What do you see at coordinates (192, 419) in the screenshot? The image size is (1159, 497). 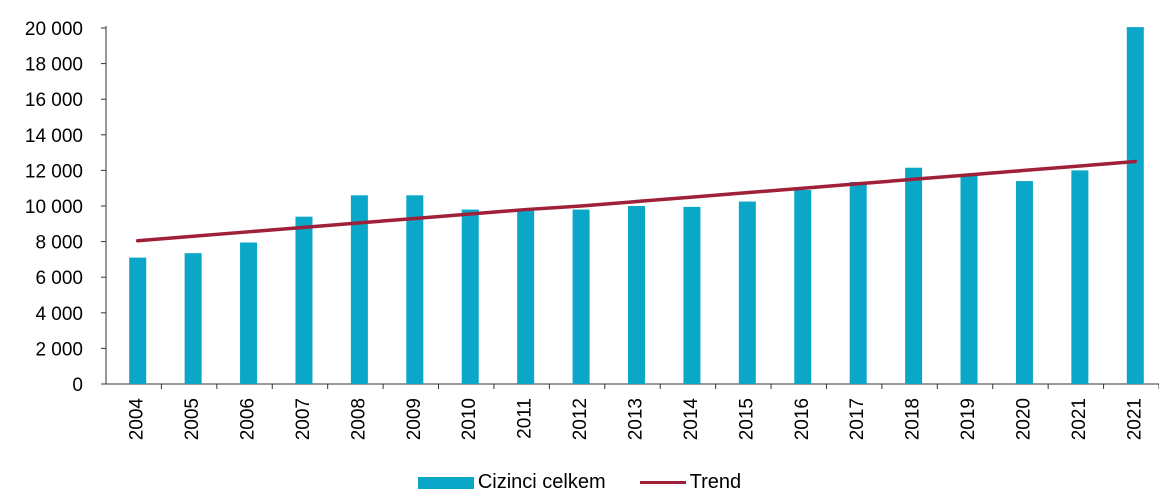 I see `x-tick-label: 2005` at bounding box center [192, 419].